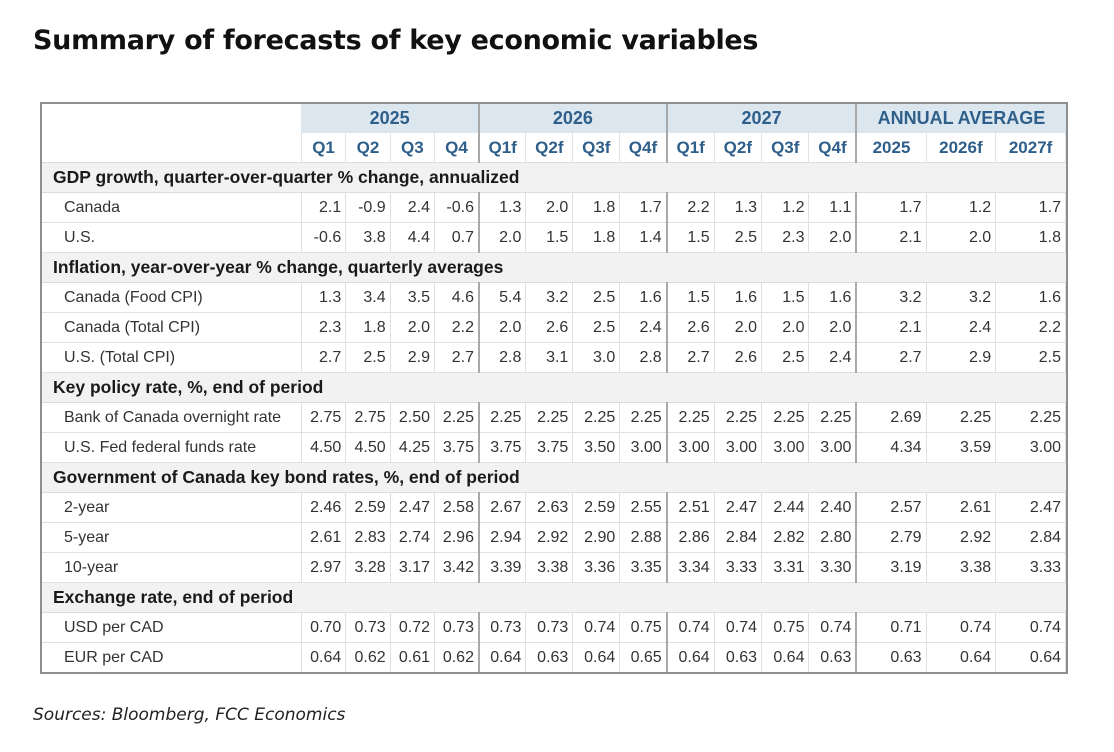 The height and width of the screenshot is (752, 1114). I want to click on value-cell: 3.0, so click(596, 357).